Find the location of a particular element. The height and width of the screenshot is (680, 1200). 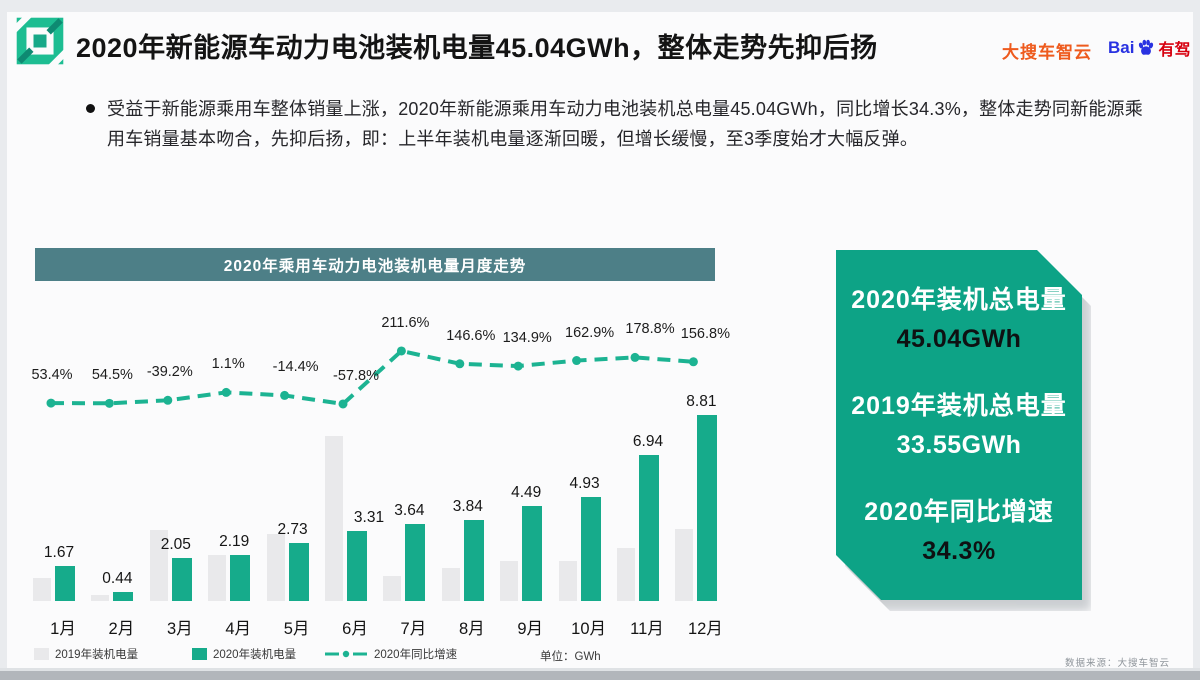

chart-title: 2020年乘用车动力电池装机电量月度走势 is located at coordinates (375, 266).